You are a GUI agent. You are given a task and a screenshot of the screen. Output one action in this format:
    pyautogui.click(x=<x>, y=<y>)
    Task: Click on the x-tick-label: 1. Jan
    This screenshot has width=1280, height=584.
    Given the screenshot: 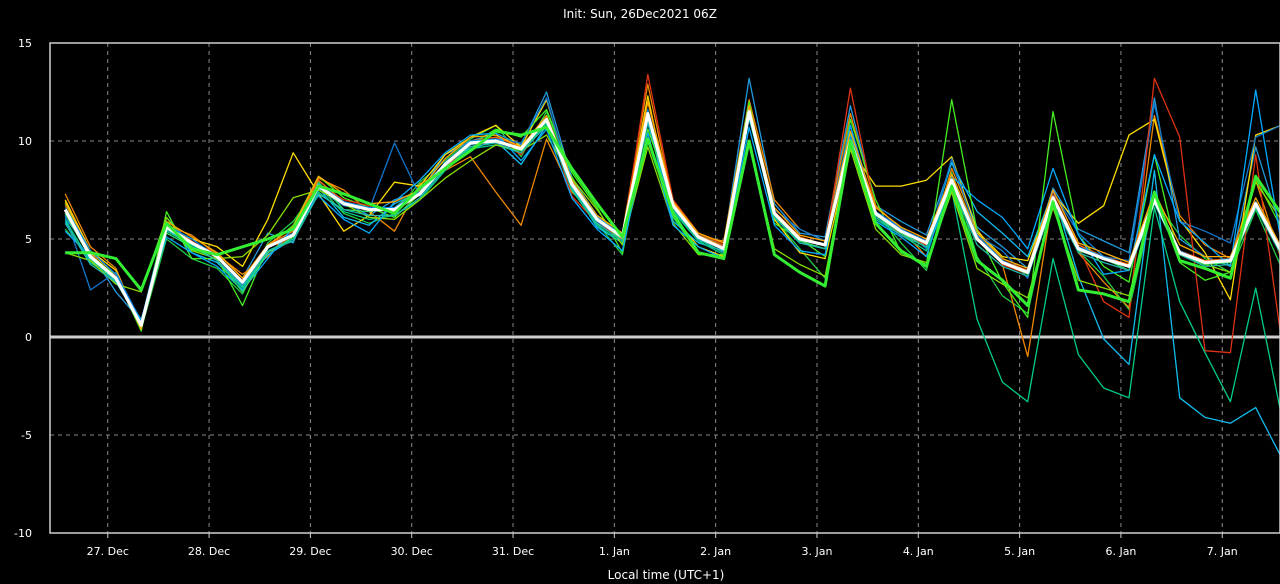 What is the action you would take?
    pyautogui.click(x=614, y=551)
    